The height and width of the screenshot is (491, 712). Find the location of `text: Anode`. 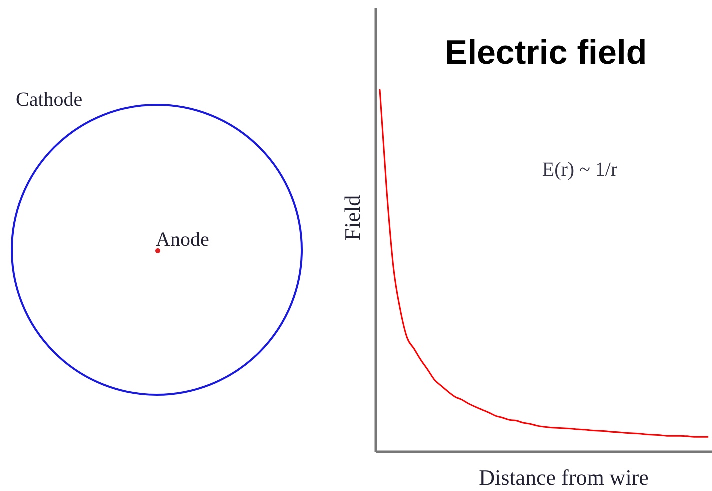

text: Anode is located at coordinates (183, 240).